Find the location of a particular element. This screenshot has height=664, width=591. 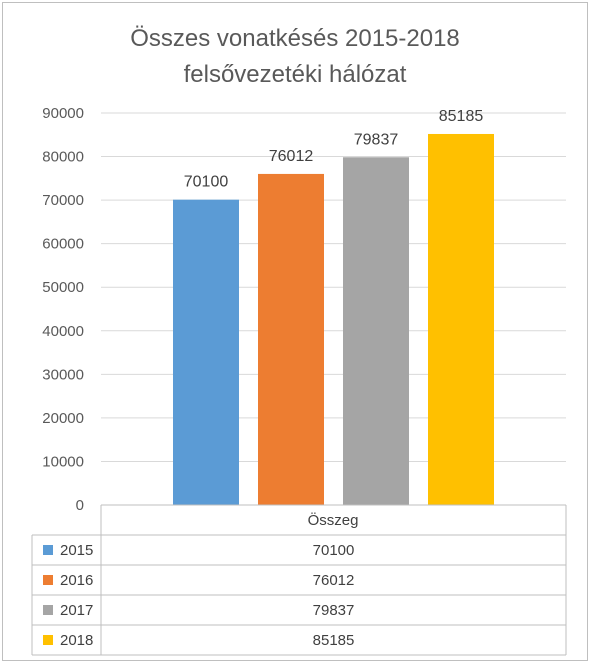

data-table-header: Összeg is located at coordinates (333, 520).